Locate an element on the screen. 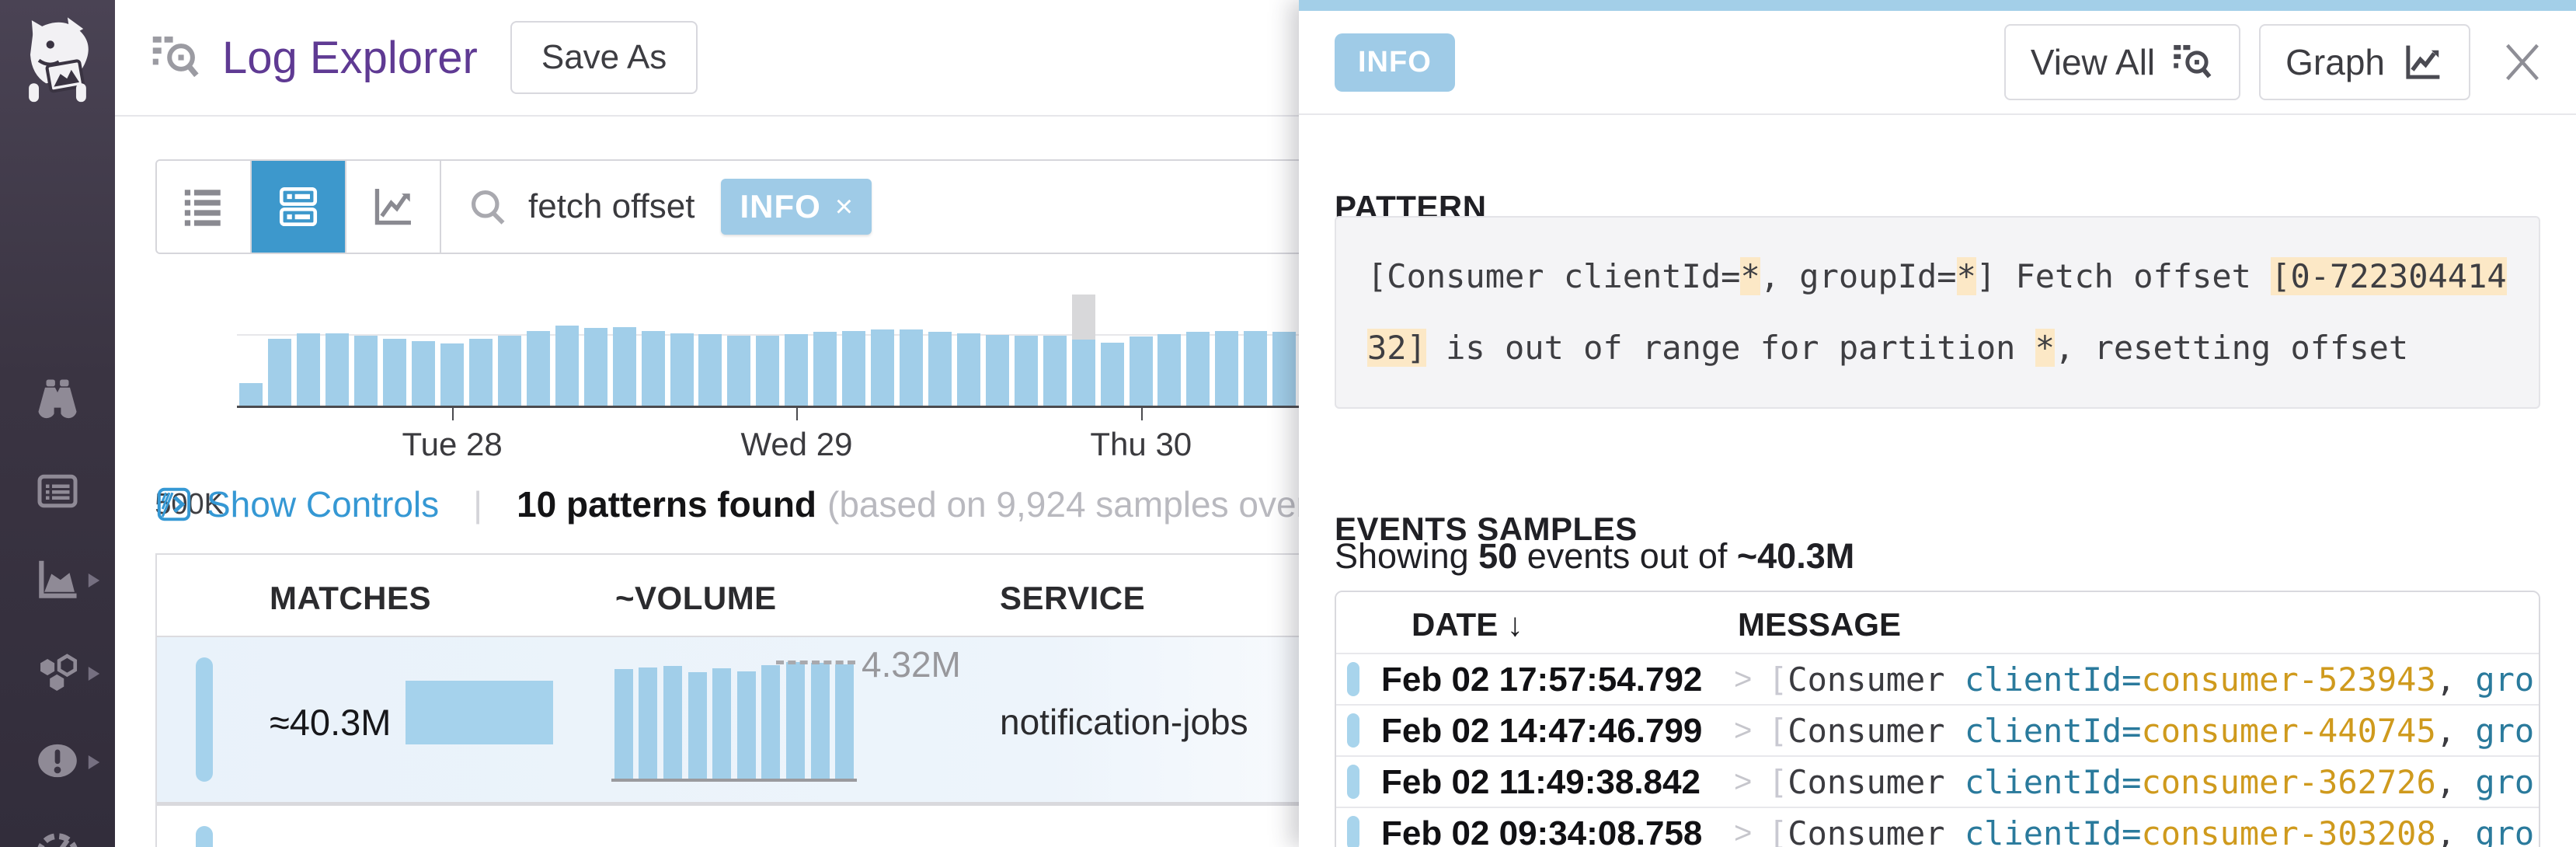 This screenshot has width=2576, height=847. x-axis-tick-label: Tue 28 is located at coordinates (452, 444).